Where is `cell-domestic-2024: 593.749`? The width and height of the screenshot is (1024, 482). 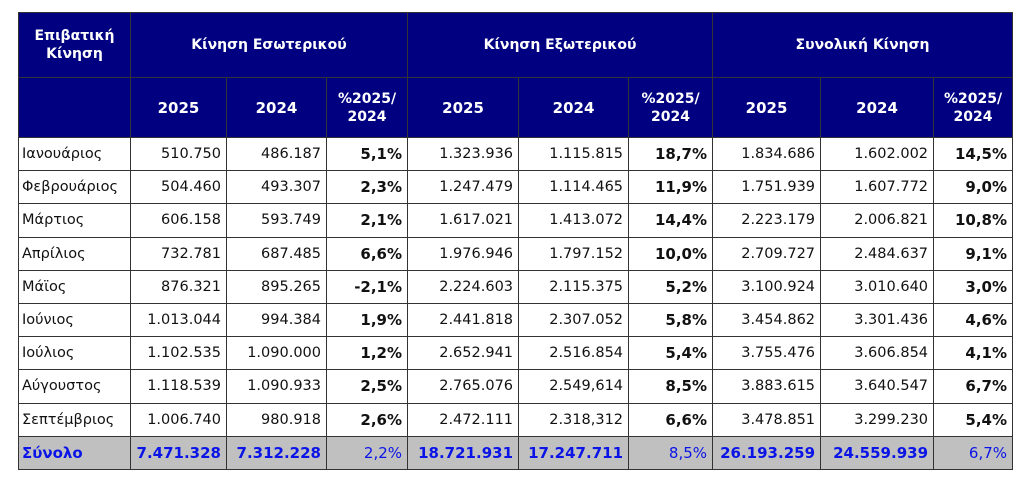
cell-domestic-2024: 593.749 is located at coordinates (276, 220).